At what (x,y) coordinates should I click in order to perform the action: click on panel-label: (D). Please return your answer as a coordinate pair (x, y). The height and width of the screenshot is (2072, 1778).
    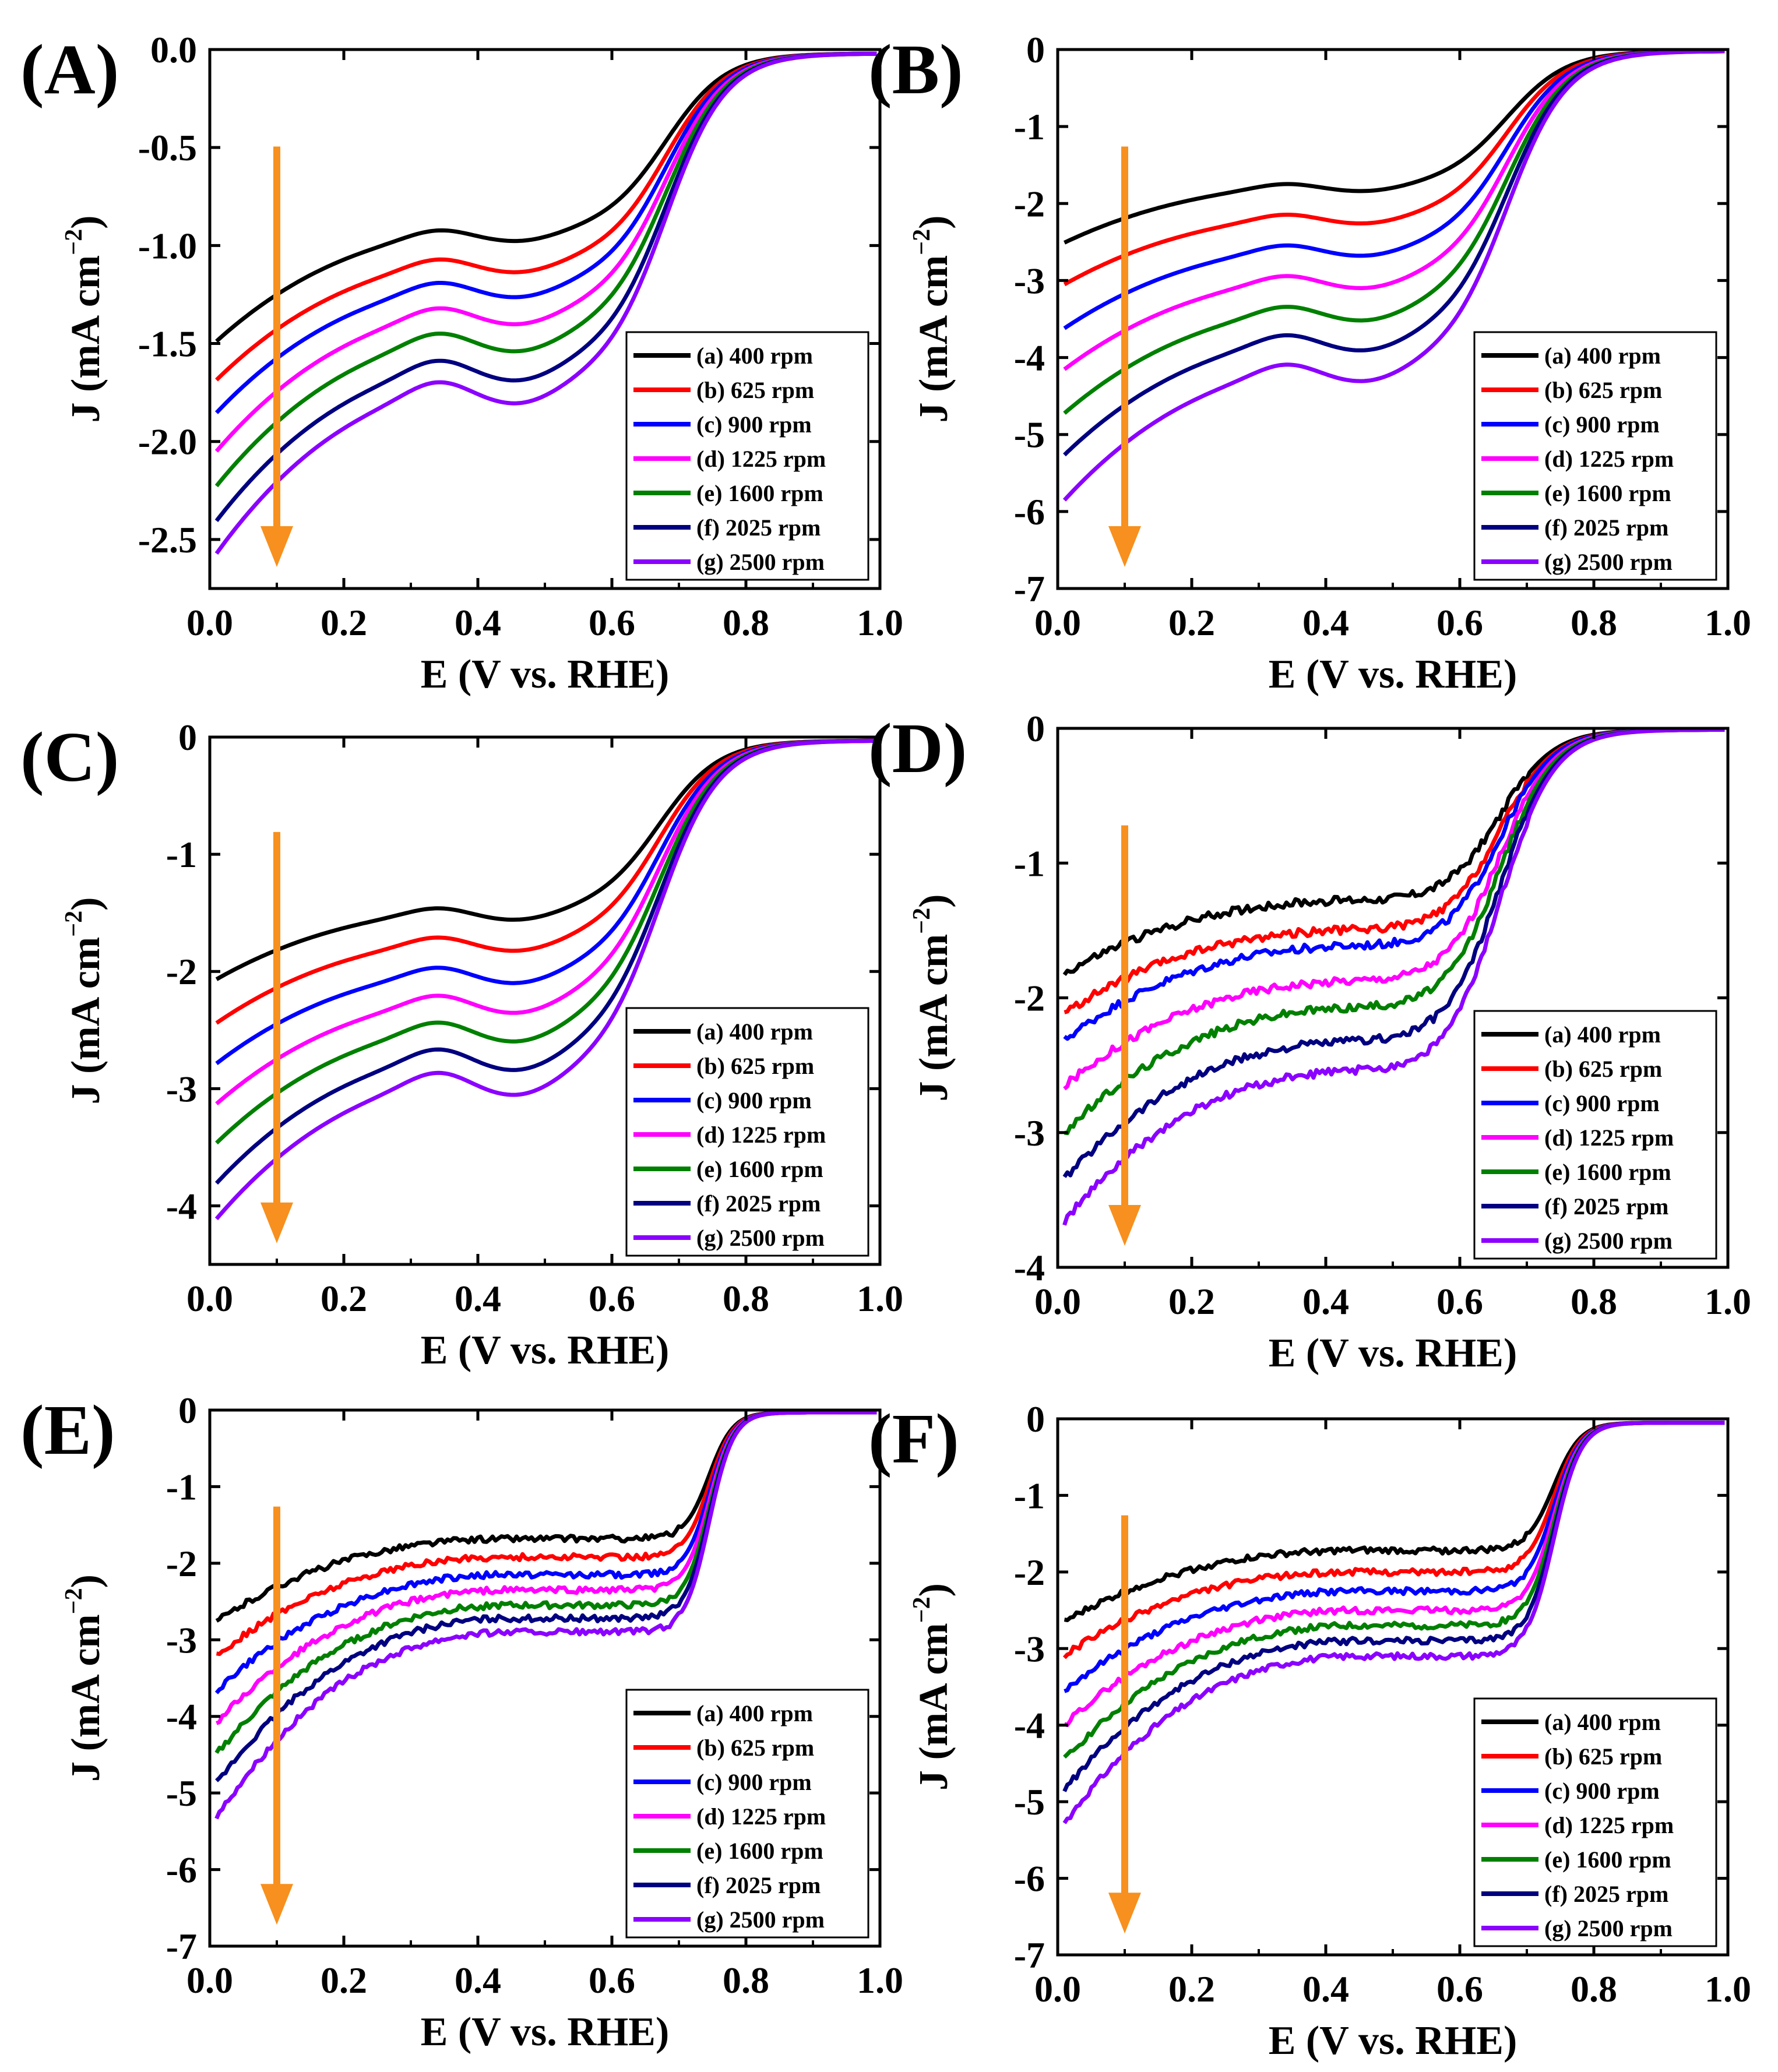
    Looking at the image, I should click on (917, 748).